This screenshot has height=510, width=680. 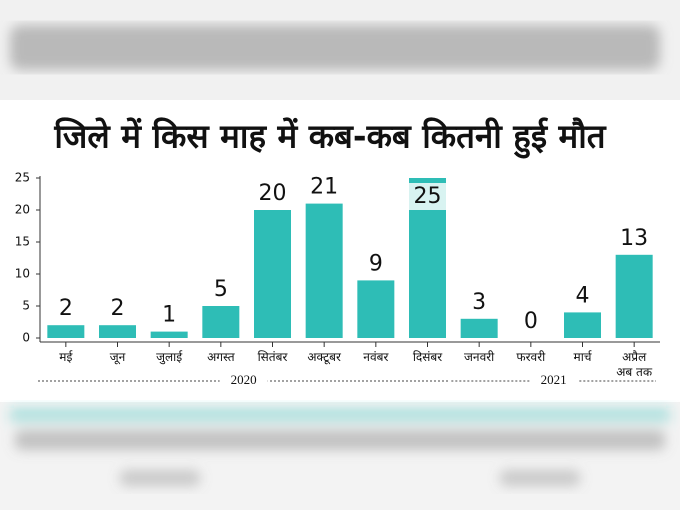 I want to click on chart-title: जिले में किस माह में कब-कब कितनी हुई मौत, so click(x=329, y=138).